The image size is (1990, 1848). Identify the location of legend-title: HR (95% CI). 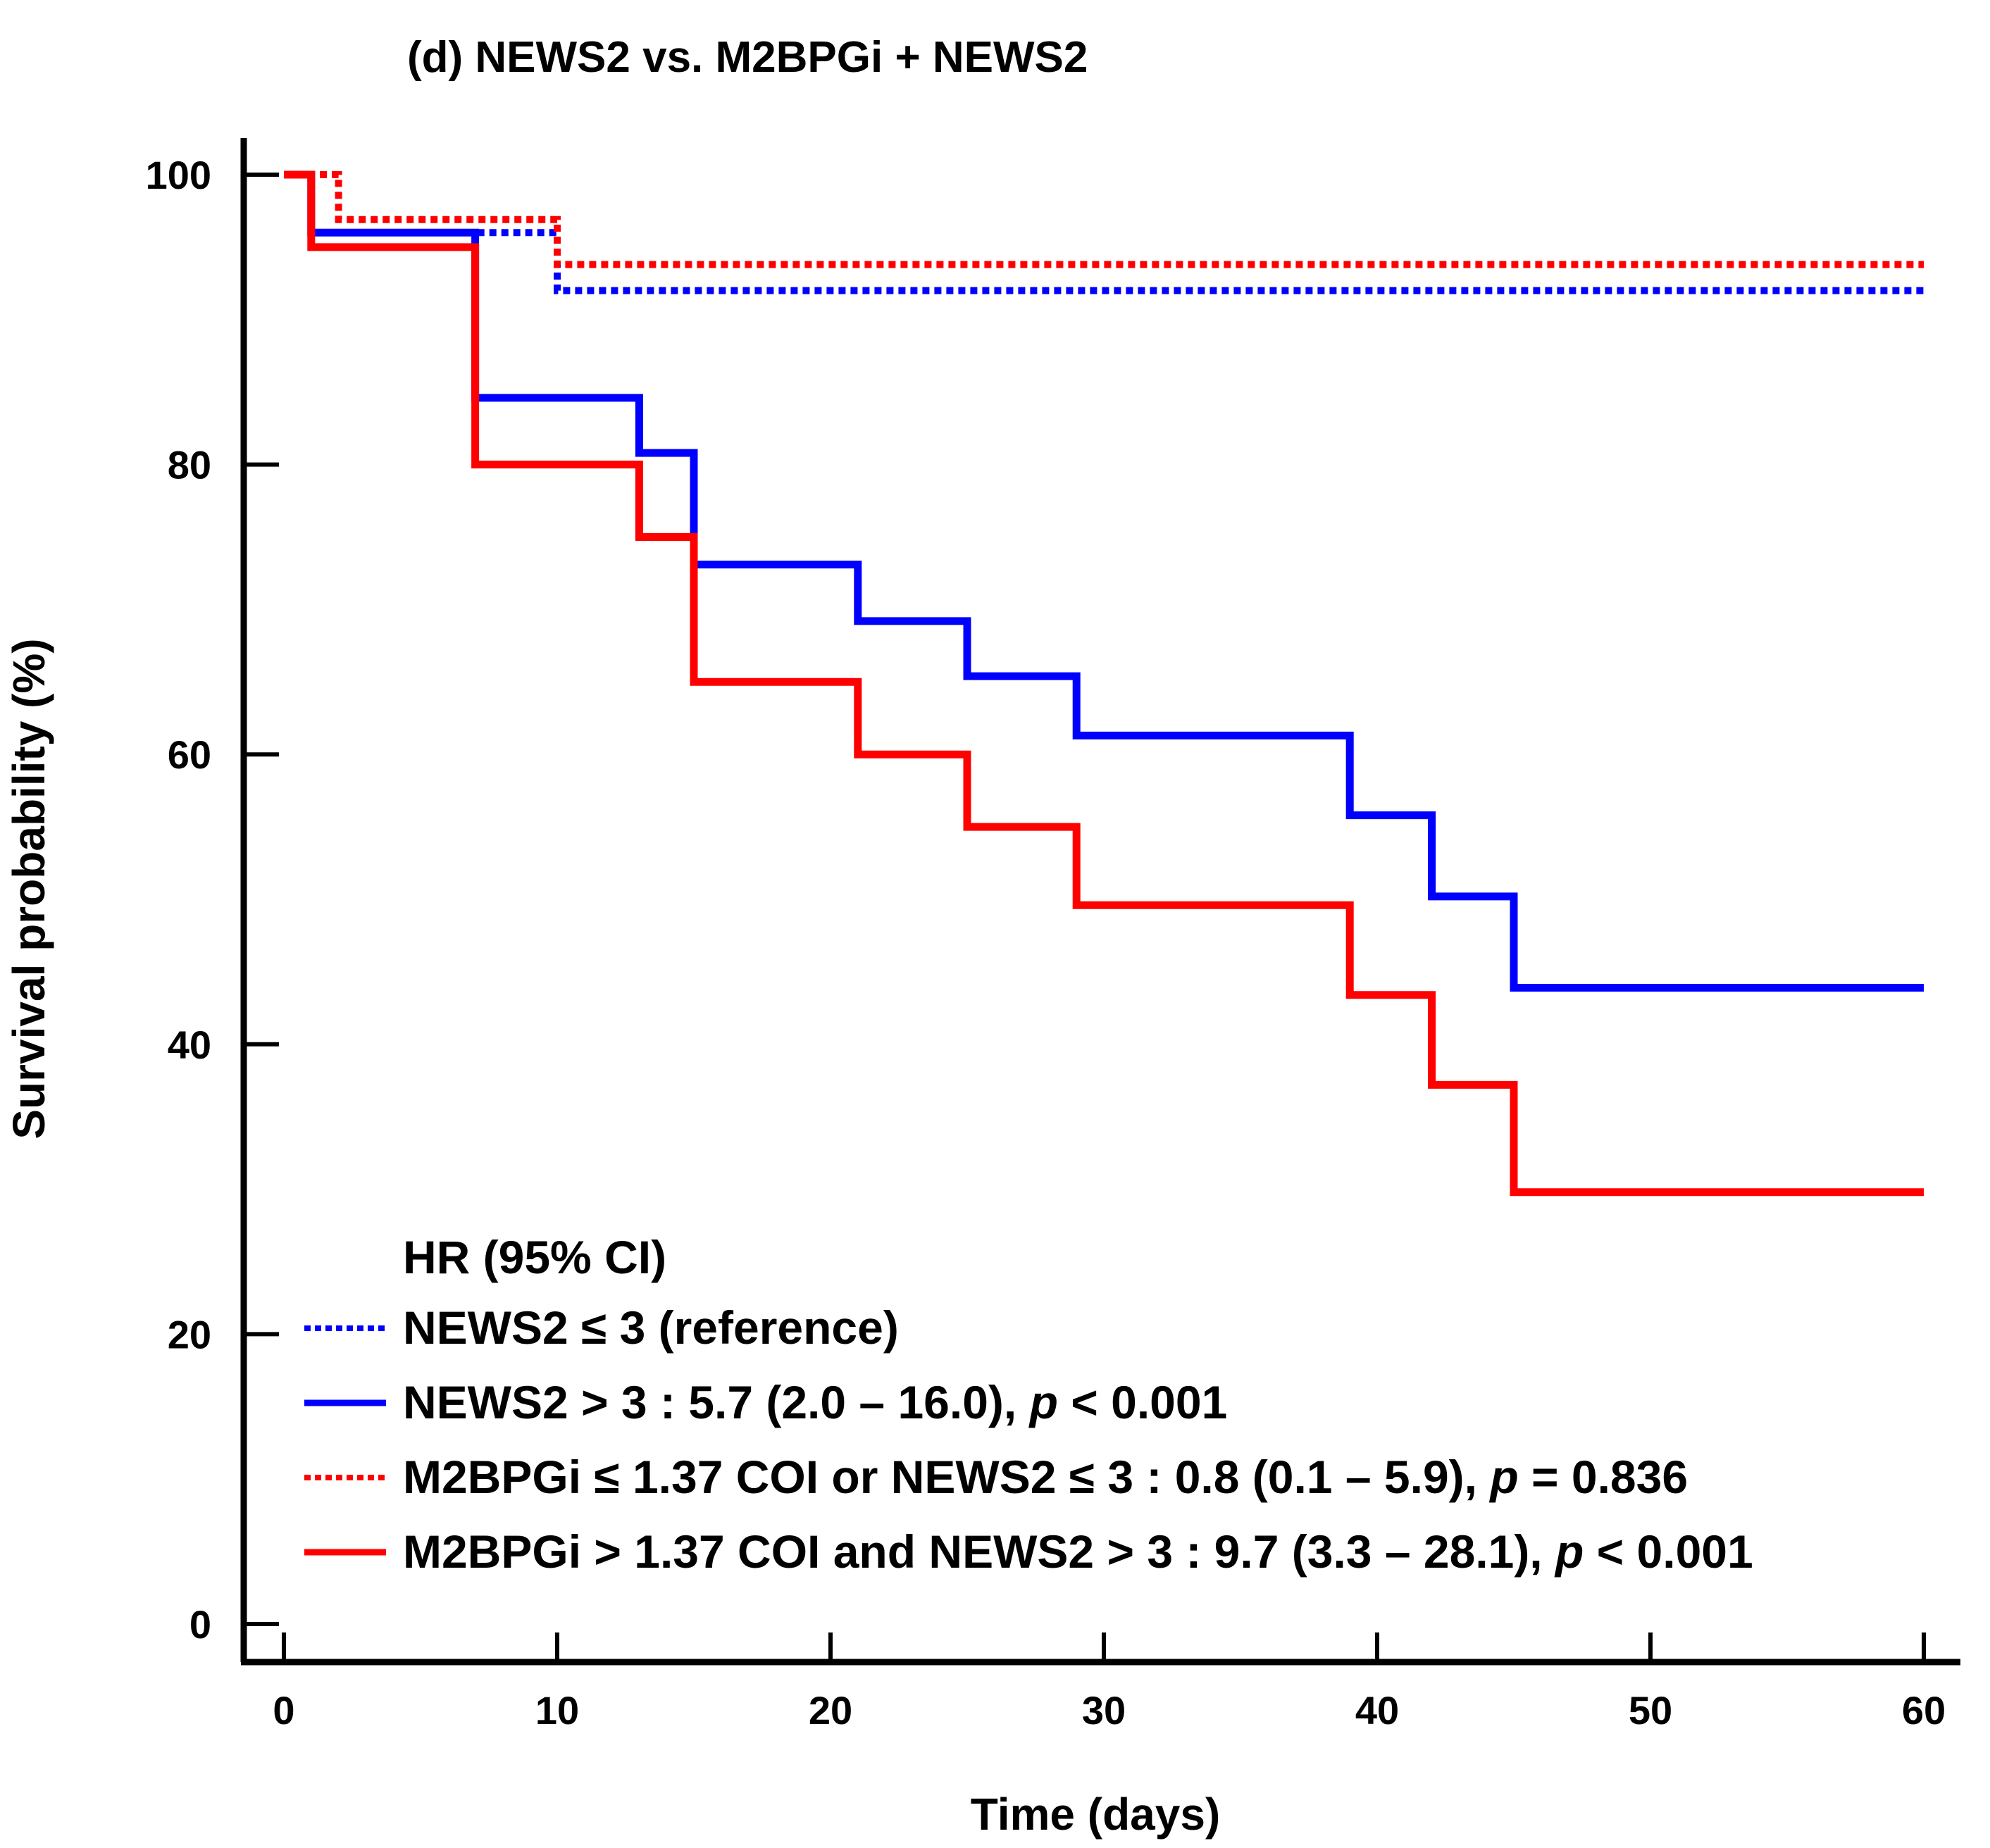
(534, 1257).